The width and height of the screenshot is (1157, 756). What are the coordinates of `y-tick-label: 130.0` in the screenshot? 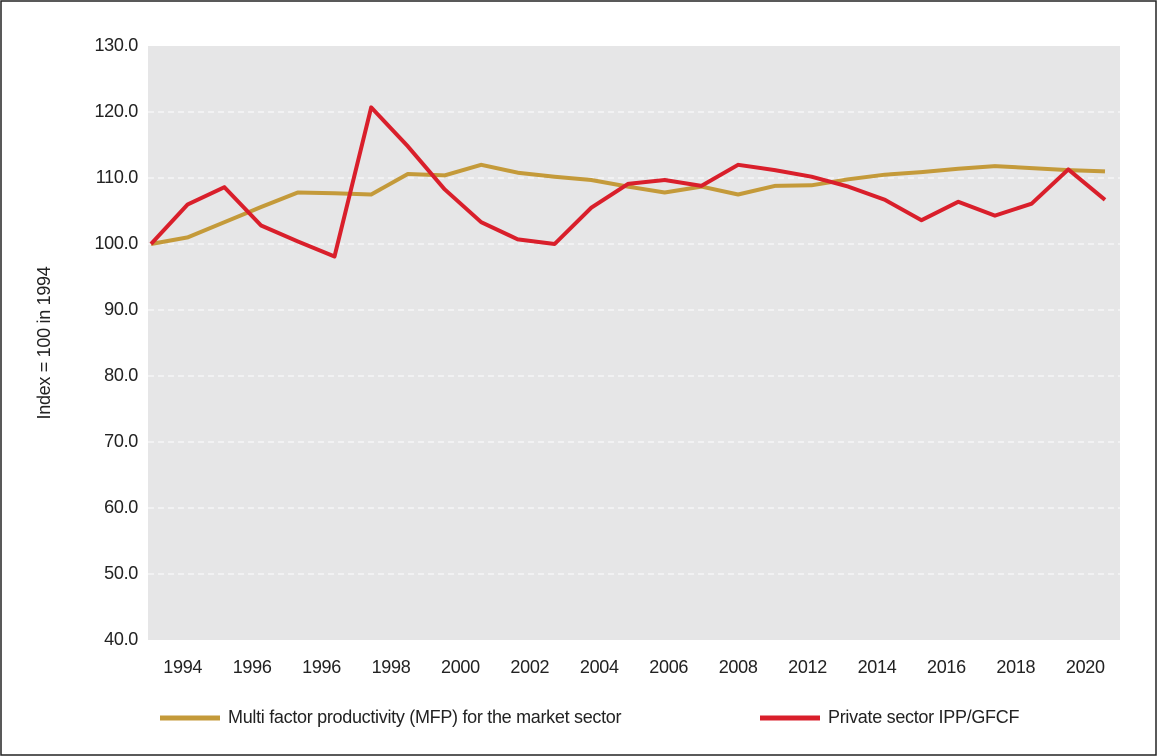 It's located at (116, 45).